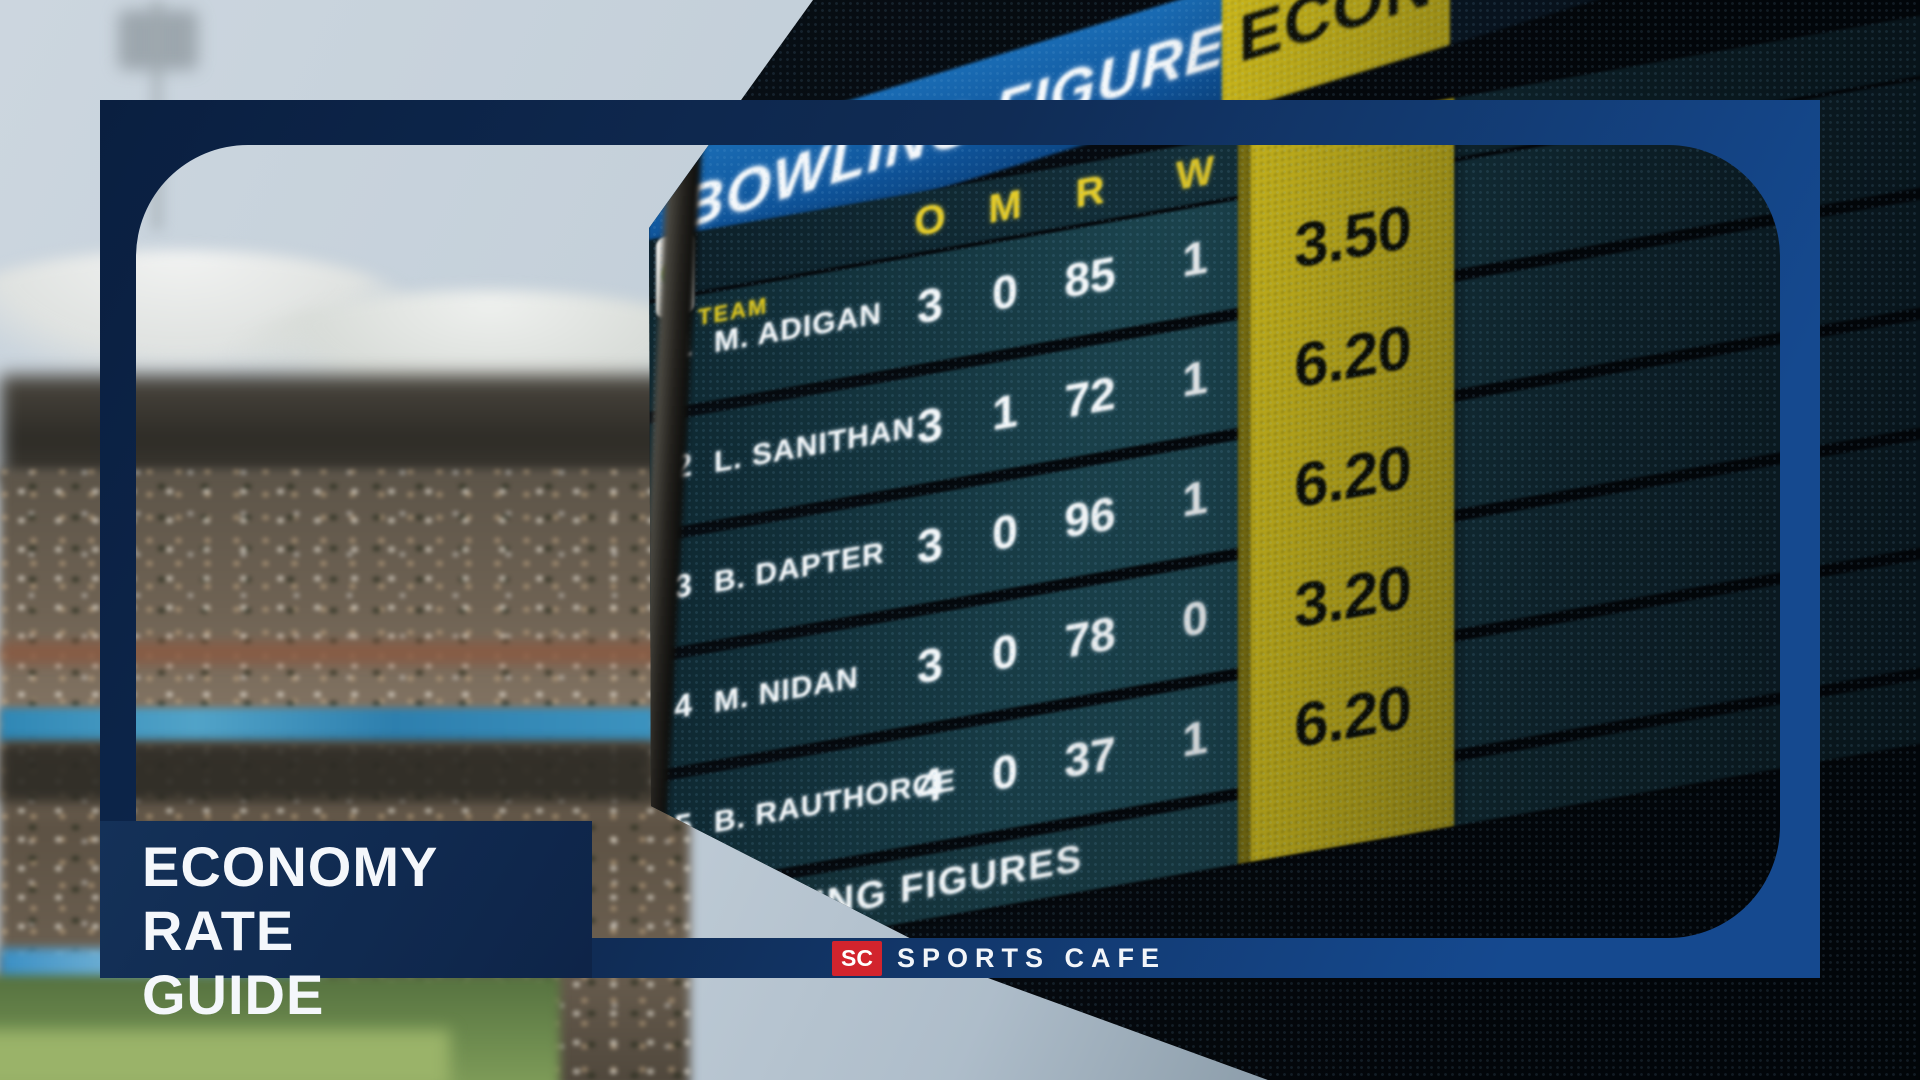  Describe the element at coordinates (225, 1055) in the screenshot. I see `field-highlight` at that location.